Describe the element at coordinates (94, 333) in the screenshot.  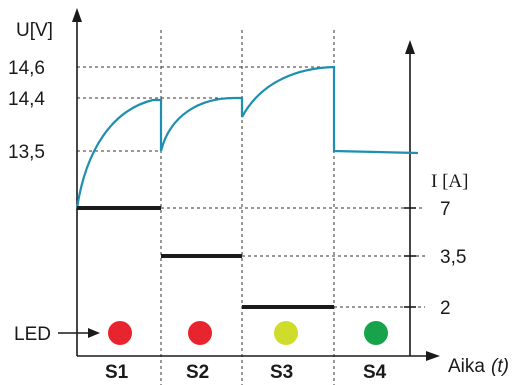
I see `led-arrow-head` at that location.